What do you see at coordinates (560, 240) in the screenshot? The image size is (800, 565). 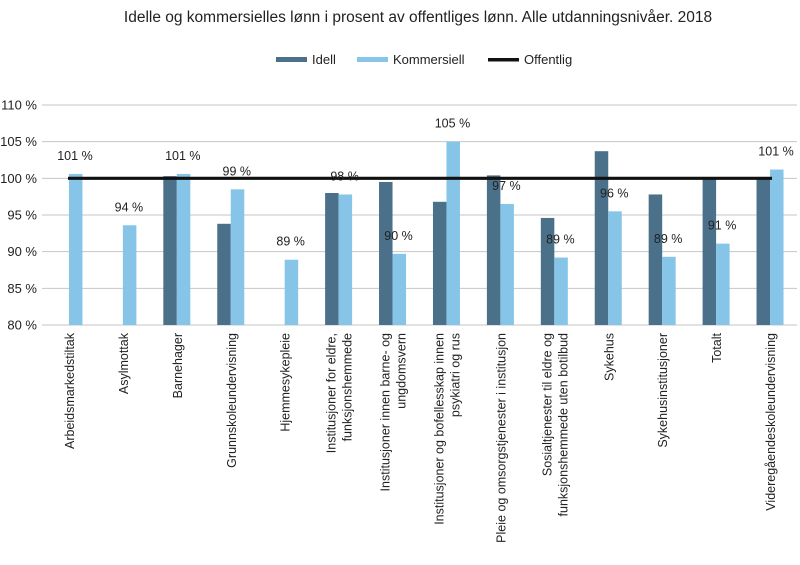 I see `data-label-sosialtjenester-til-eldre-og-funksjonshemmede-uten-botilbud: 89 %` at bounding box center [560, 240].